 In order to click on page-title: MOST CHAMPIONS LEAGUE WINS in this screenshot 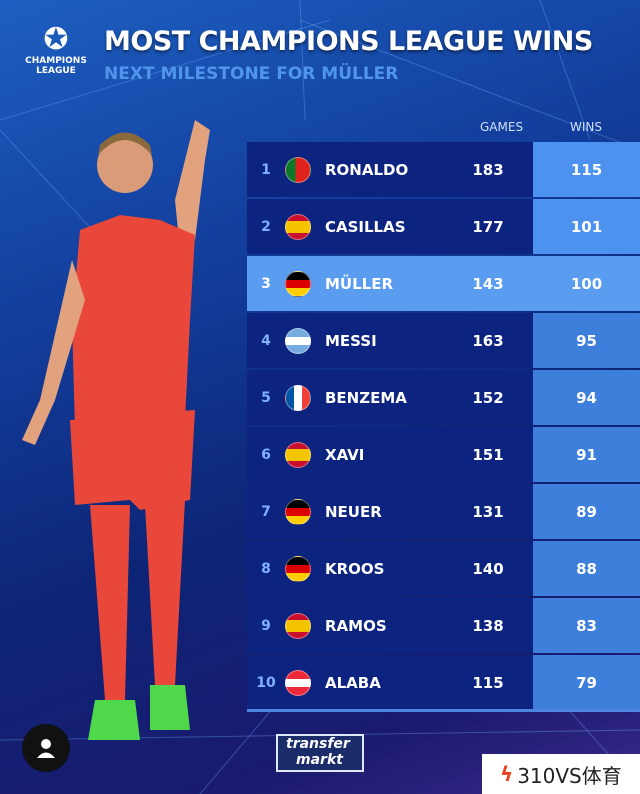, I will do `click(348, 41)`.